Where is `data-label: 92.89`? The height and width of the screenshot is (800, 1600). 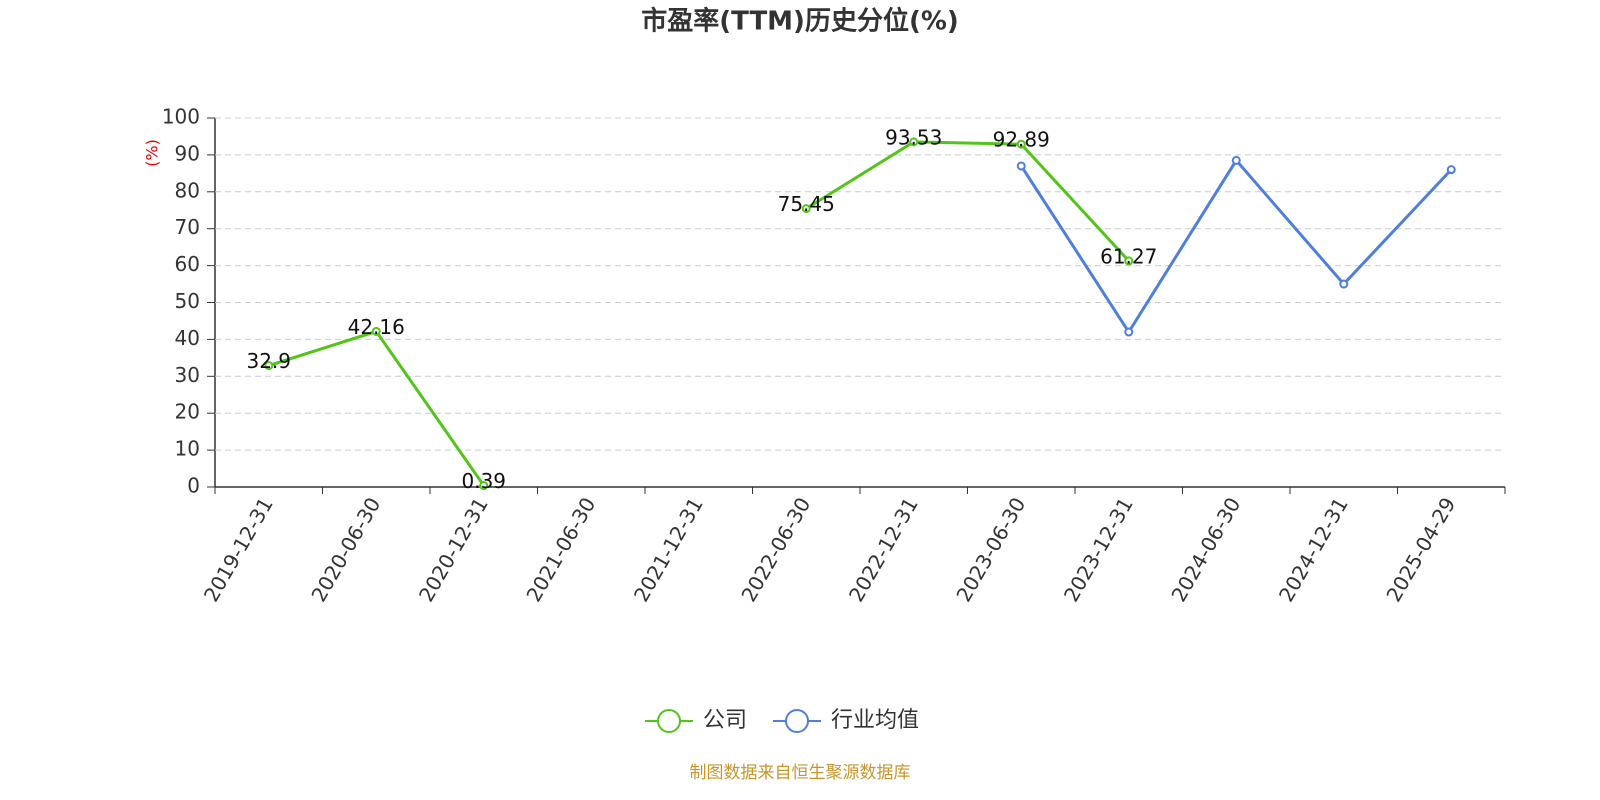
data-label: 92.89 is located at coordinates (1021, 140).